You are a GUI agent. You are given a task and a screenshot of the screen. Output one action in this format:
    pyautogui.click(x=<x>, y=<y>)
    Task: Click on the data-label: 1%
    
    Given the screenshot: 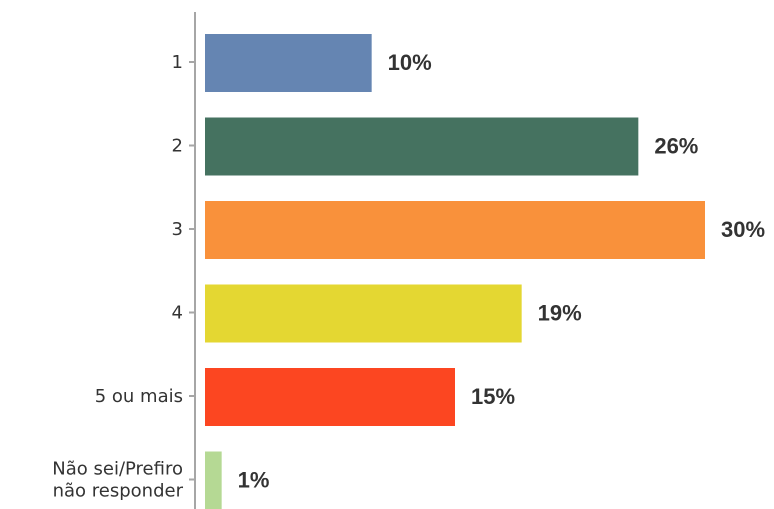 What is the action you would take?
    pyautogui.click(x=254, y=480)
    